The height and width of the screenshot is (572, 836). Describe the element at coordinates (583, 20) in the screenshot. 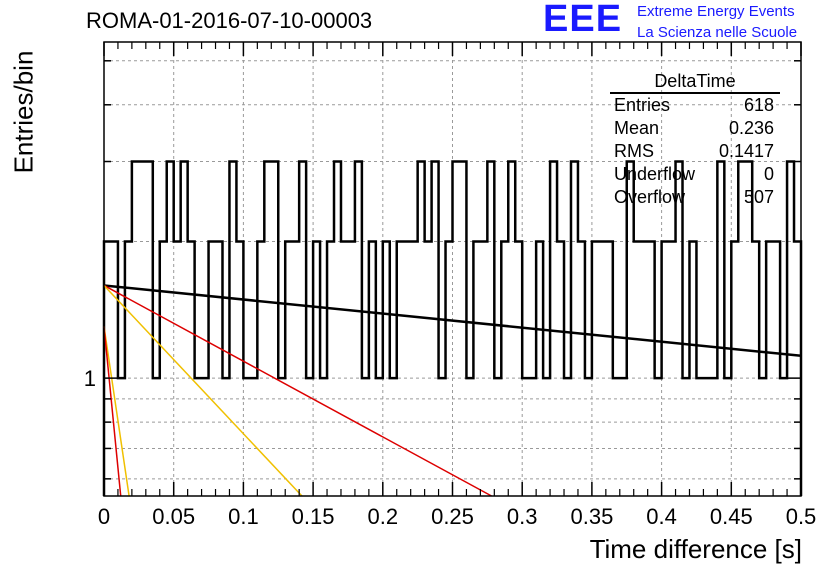

I see `eee-logo: EEE` at that location.